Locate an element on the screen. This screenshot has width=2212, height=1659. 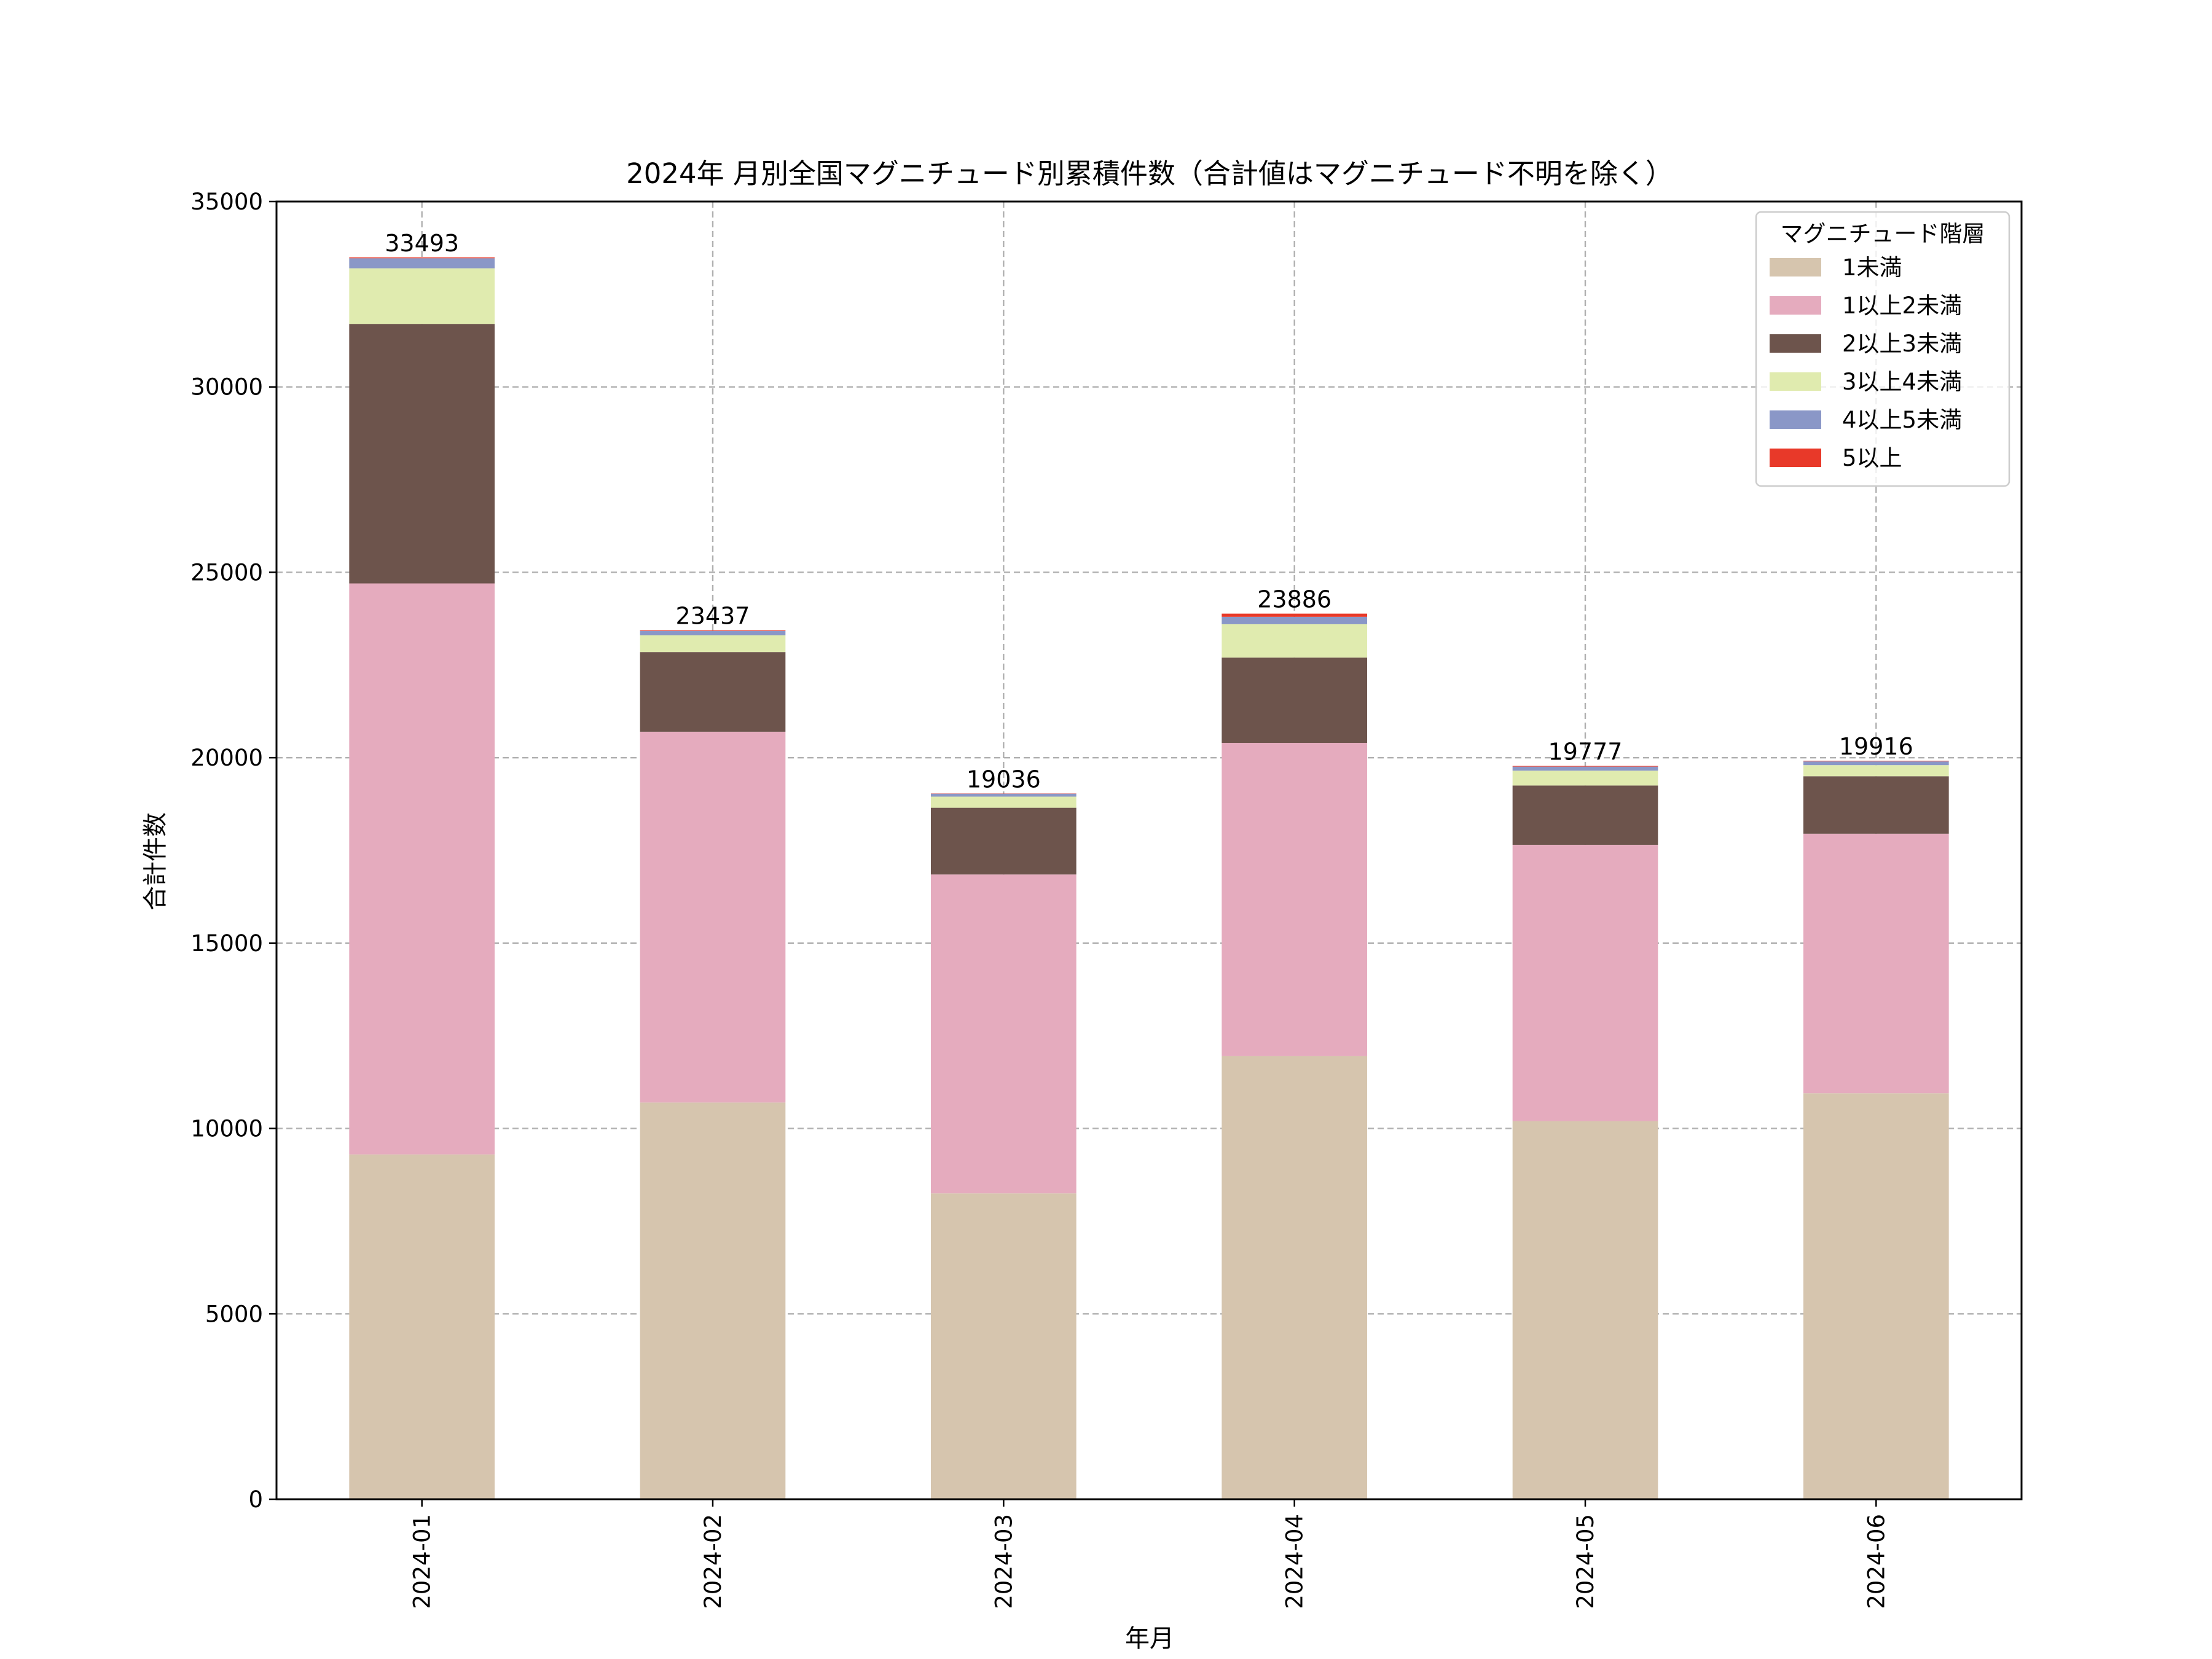
legend-label: 1以上2未満 is located at coordinates (1902, 305).